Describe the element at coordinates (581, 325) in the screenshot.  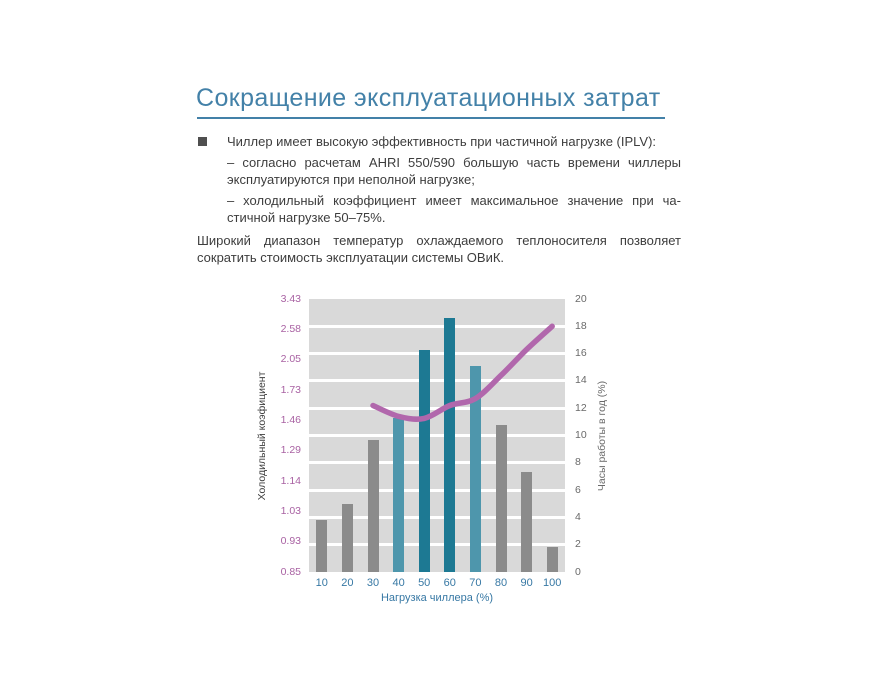
I see `right-tick-label: 18` at that location.